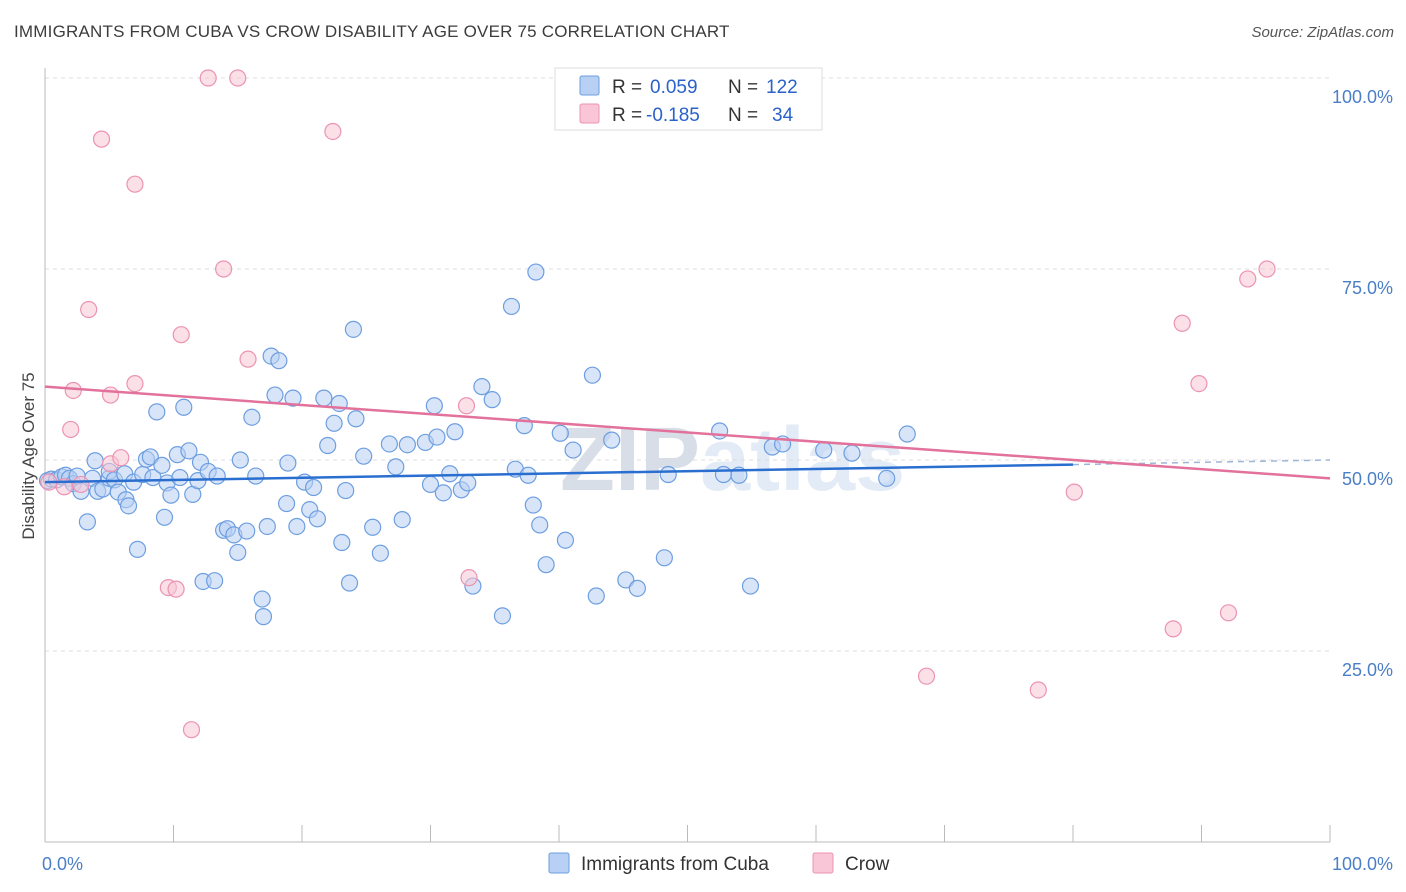 This screenshot has width=1406, height=892. I want to click on y-tick-label-0: 100.0%, so click(1362, 97).